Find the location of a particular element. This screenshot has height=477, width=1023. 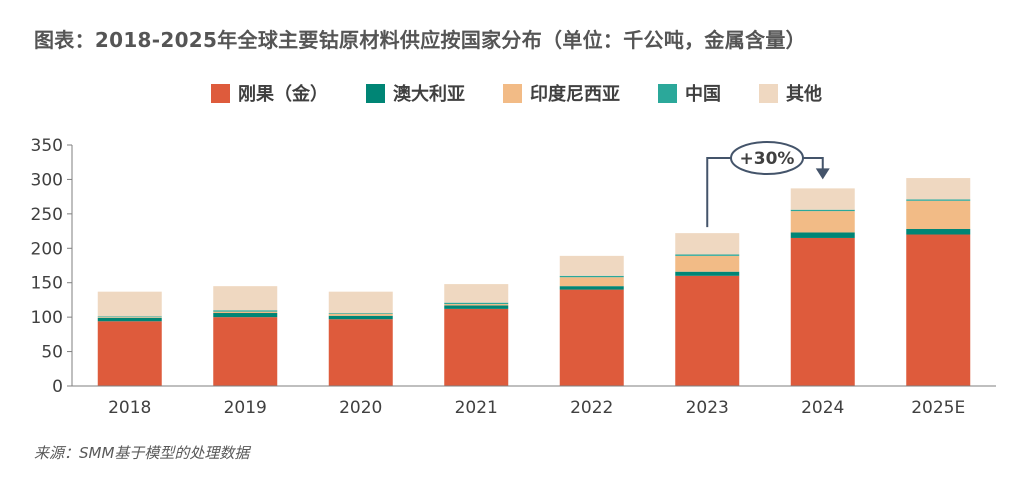

x-tick-label: 2021 is located at coordinates (476, 408).